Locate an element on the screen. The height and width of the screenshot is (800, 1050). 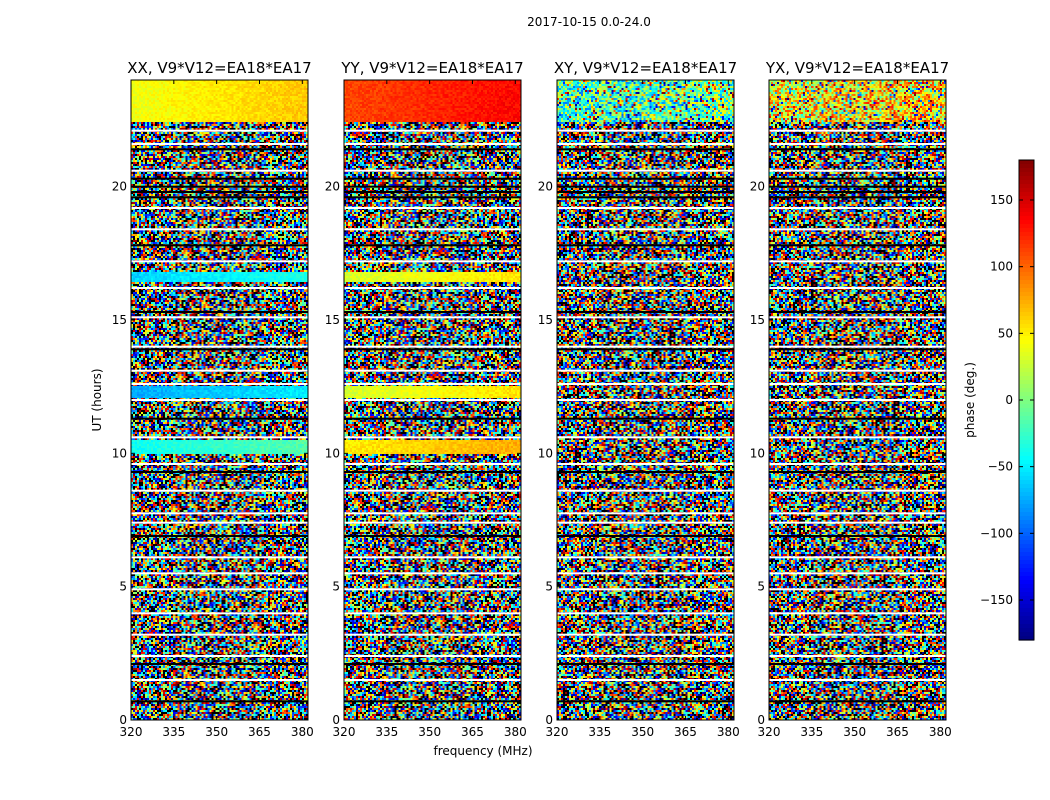
colorbar-label: phase (deg.) is located at coordinates (970, 400).